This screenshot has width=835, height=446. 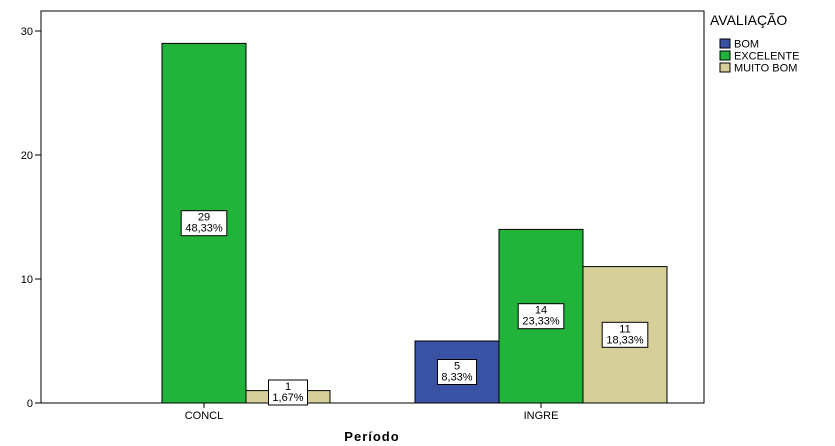 I want to click on legend-label: BOM, so click(x=746, y=45).